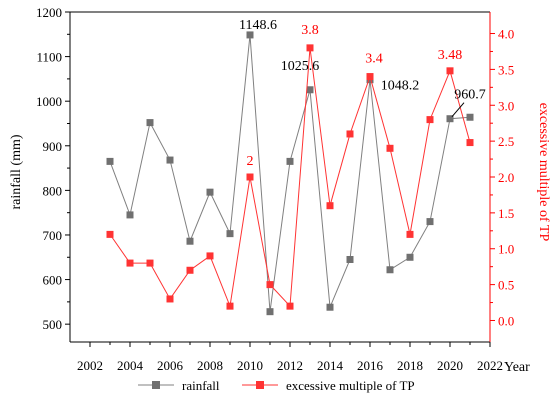  Describe the element at coordinates (250, 365) in the screenshot. I see `x-tick-label: 2010` at that location.